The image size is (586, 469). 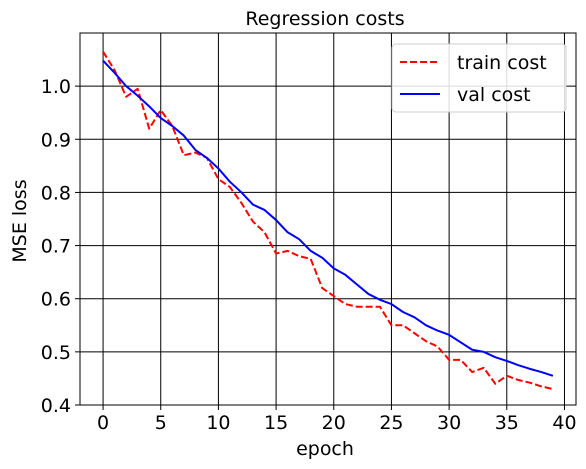 I want to click on y-axis-label: MSE loss, so click(x=20, y=220).